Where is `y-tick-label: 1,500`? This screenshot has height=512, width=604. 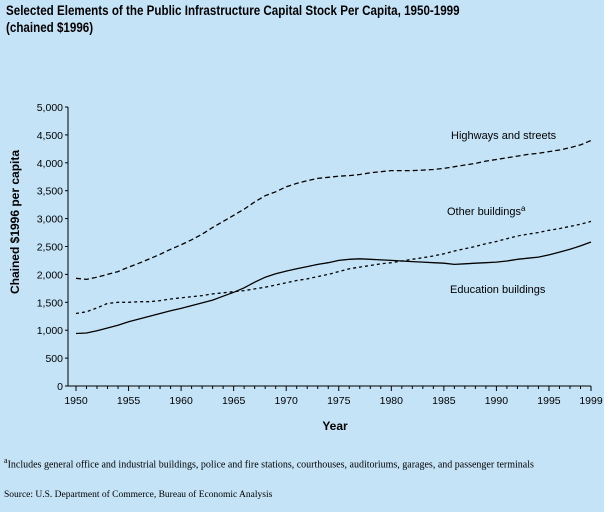 y-tick-label: 1,500 is located at coordinates (50, 303).